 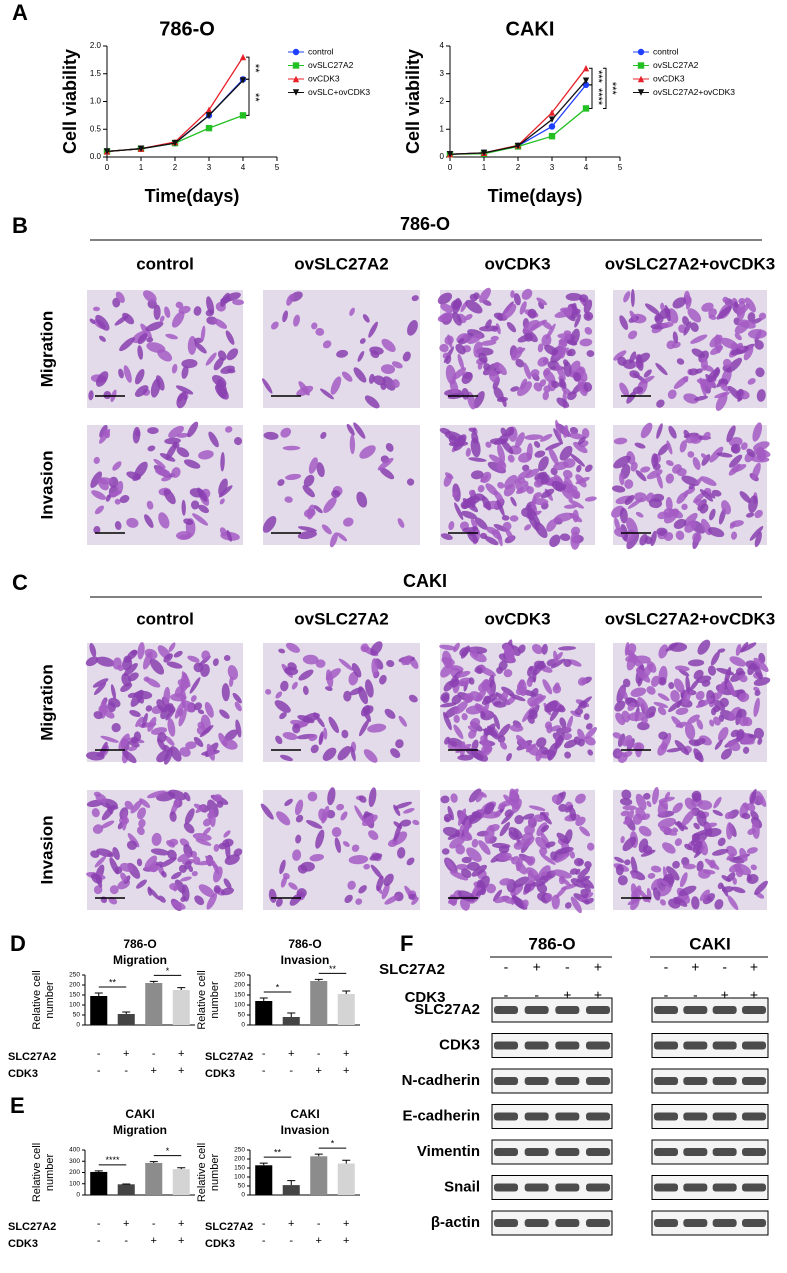 I want to click on factor-label: SLC27A2, so click(x=229, y=1057).